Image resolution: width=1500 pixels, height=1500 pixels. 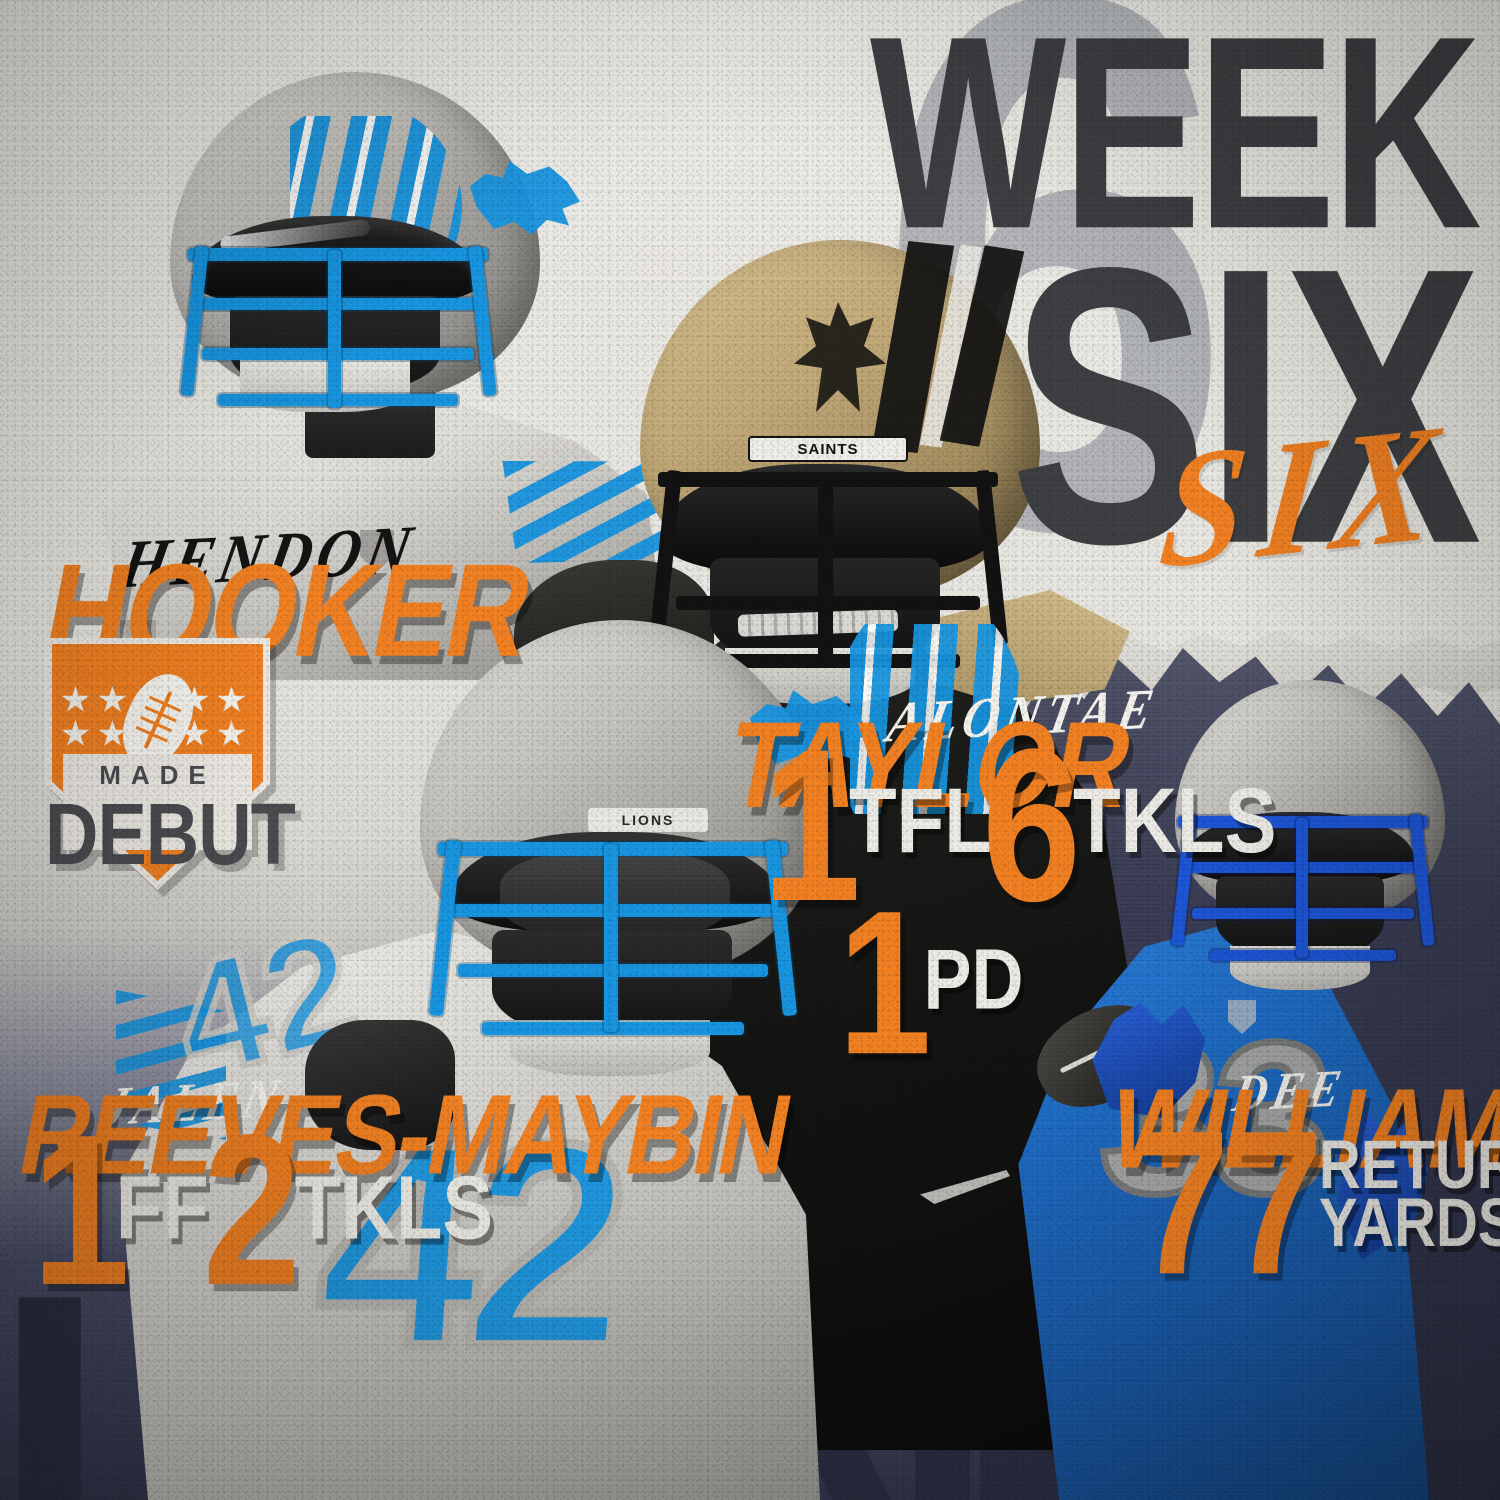 I want to click on stat-row-dee-williams: 77 RETURN YARDS, so click(x=1318, y=1202).